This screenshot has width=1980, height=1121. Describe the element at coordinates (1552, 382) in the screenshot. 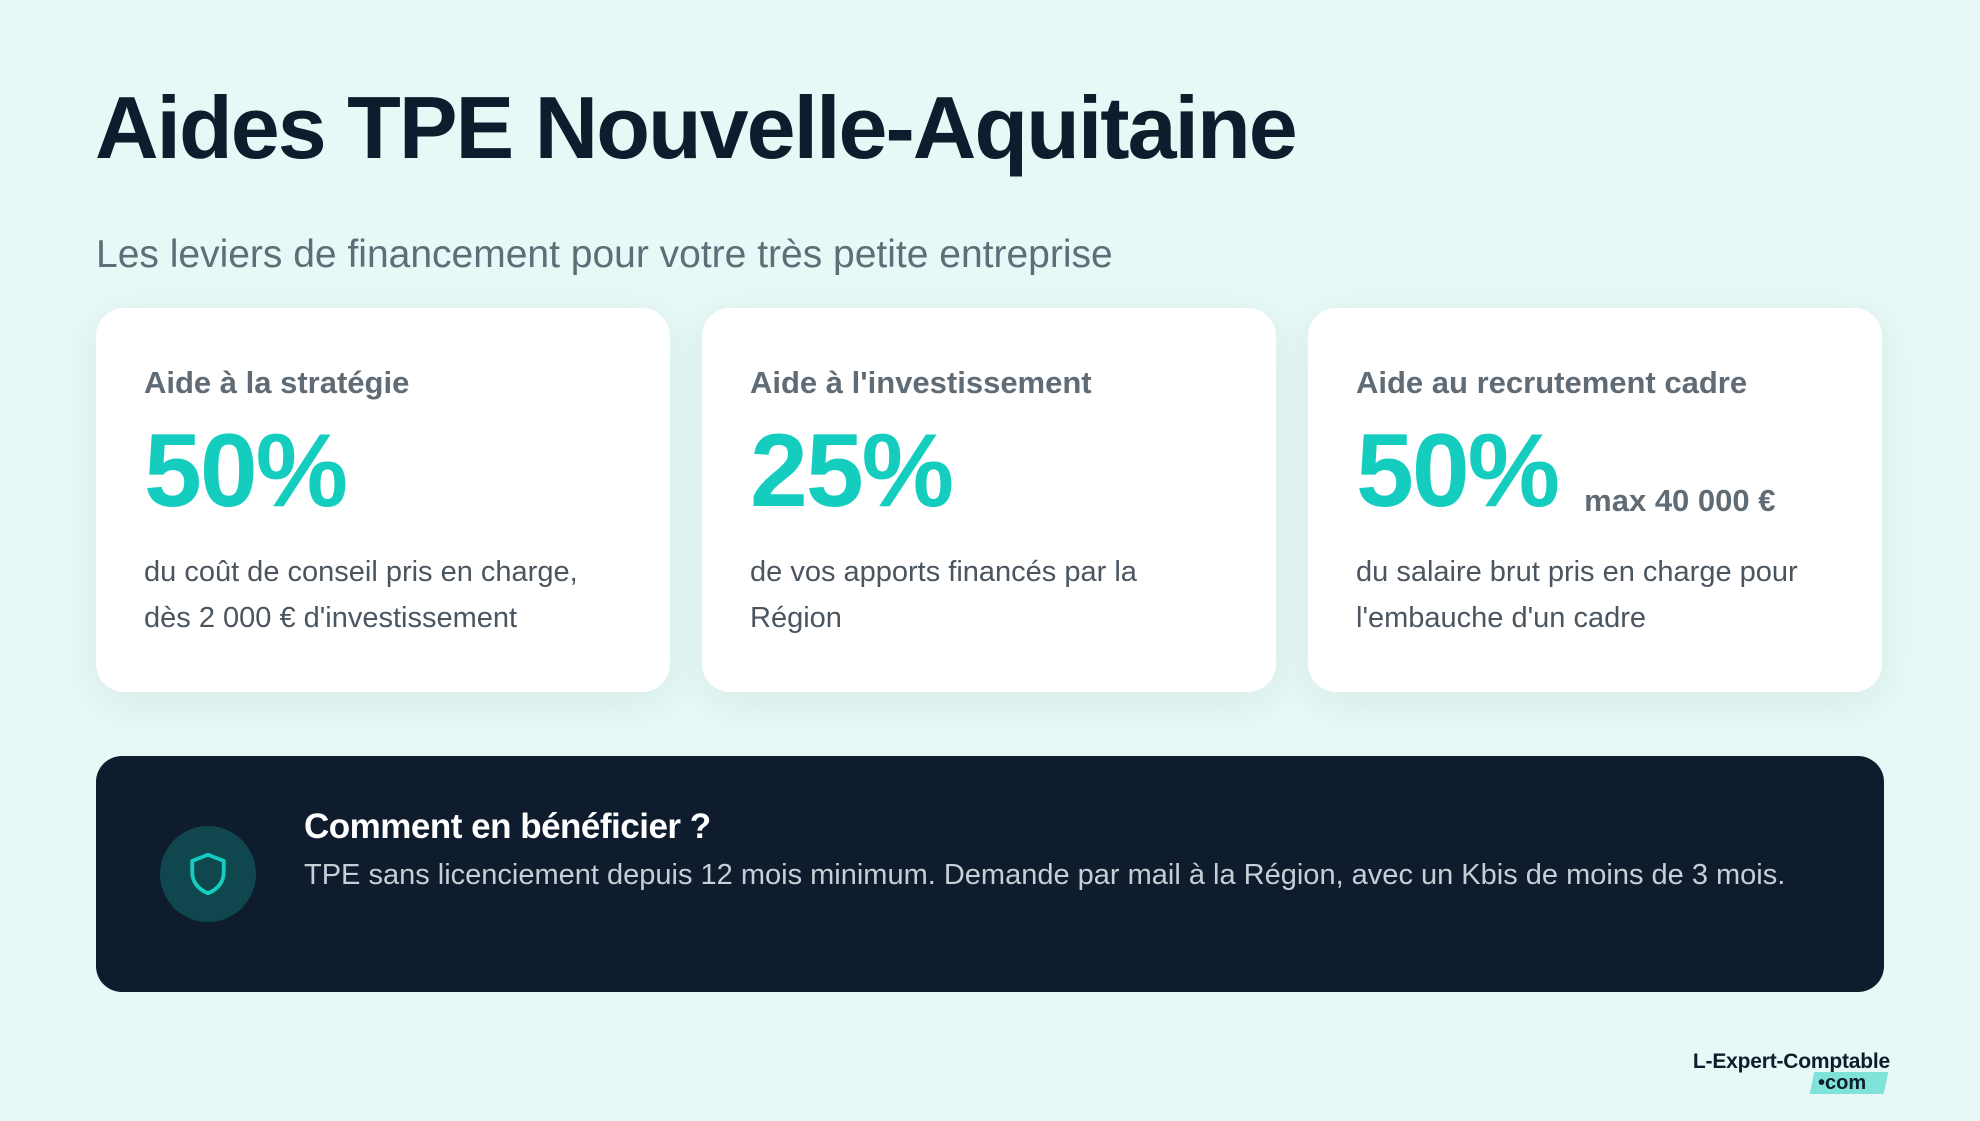

I see `card-label: Aide au recrutement cadre` at that location.